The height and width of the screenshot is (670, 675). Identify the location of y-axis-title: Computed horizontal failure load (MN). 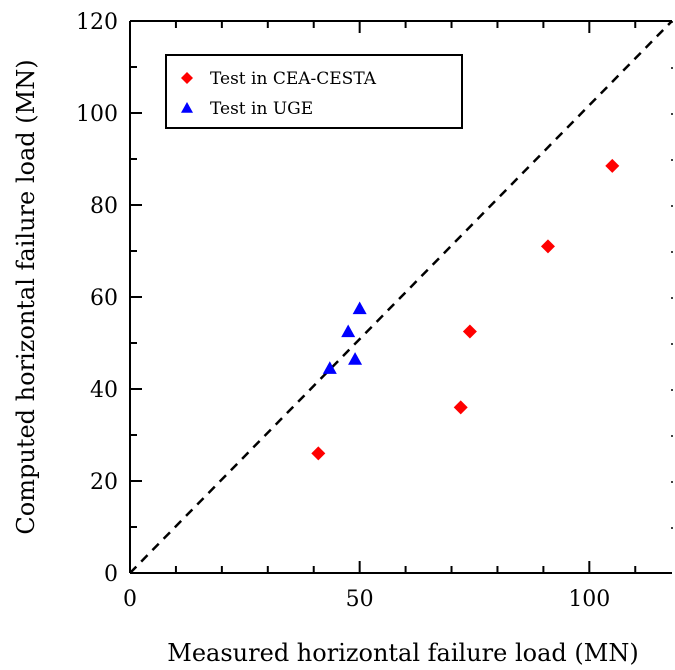
(26, 296).